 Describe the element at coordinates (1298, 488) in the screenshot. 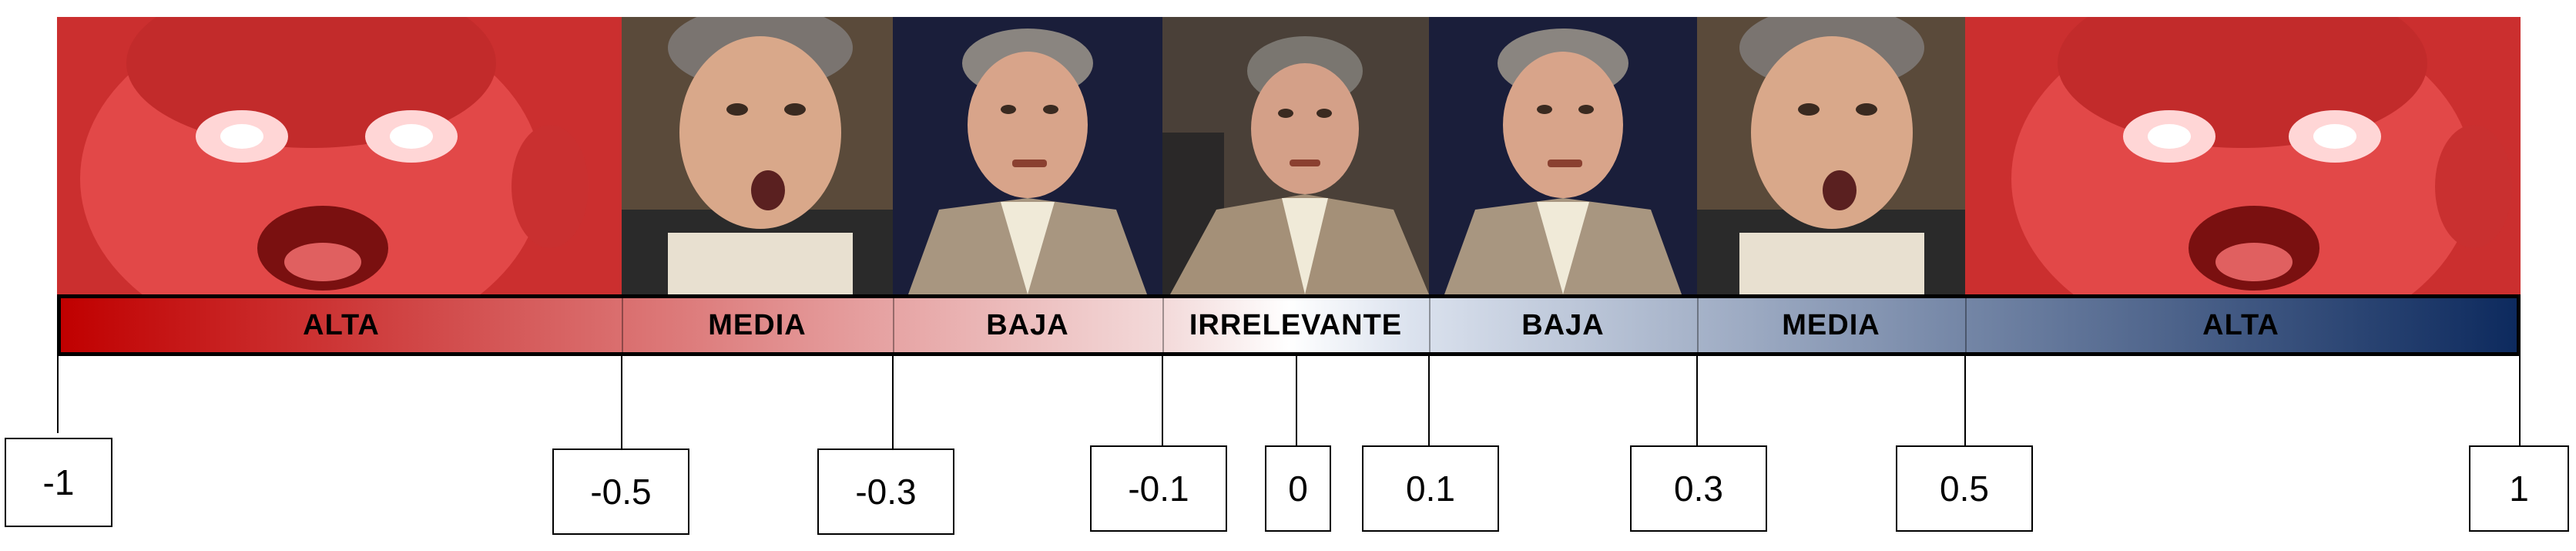

I see `scale-value-label: 0` at that location.